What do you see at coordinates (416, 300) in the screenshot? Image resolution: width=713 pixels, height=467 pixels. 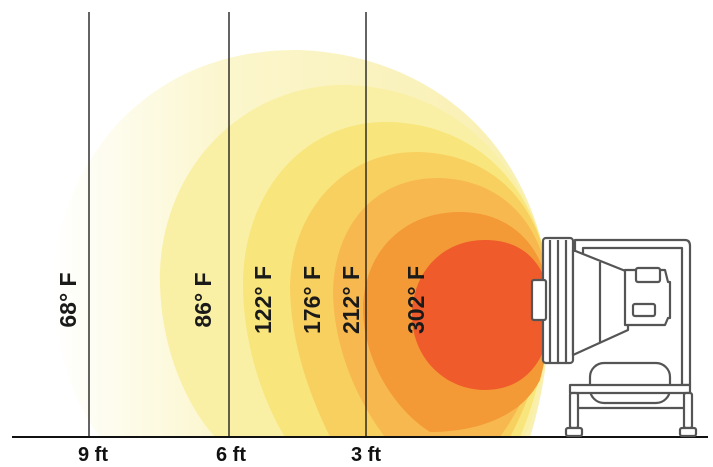 I see `temp-label-302: 302° F` at bounding box center [416, 300].